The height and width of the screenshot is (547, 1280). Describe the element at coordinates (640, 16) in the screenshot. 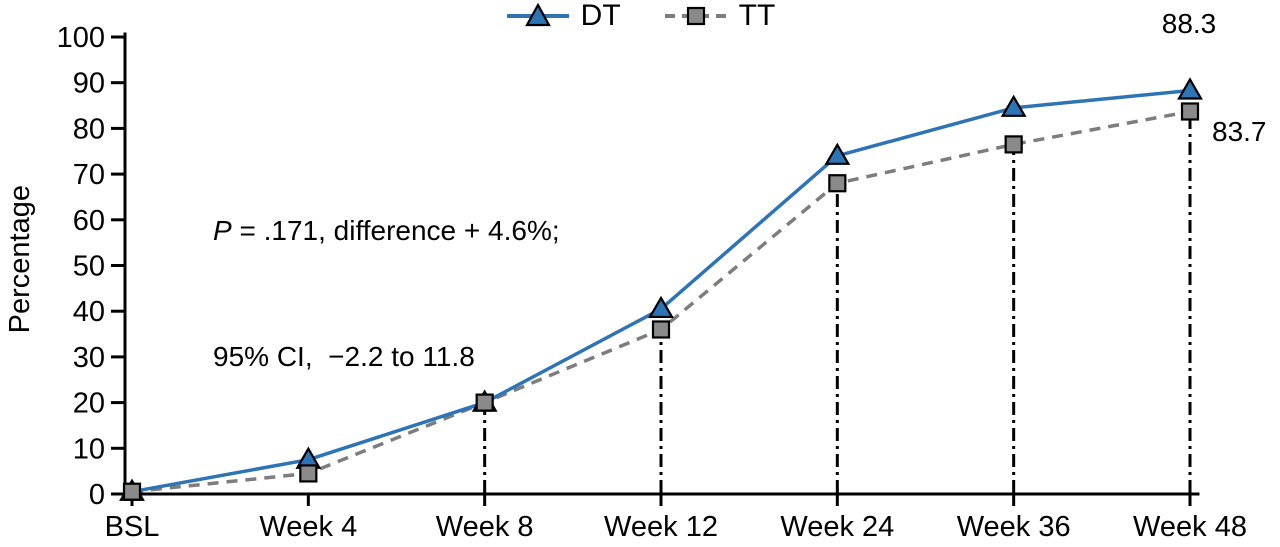

I see `chart-legend: DT TT` at that location.